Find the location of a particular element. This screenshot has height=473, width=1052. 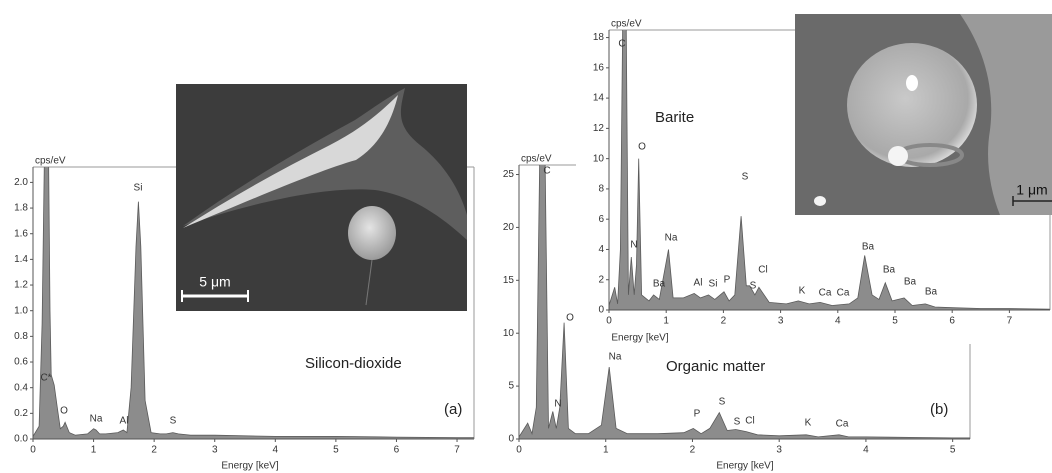

y-tick-label: 25 is located at coordinates (509, 174).